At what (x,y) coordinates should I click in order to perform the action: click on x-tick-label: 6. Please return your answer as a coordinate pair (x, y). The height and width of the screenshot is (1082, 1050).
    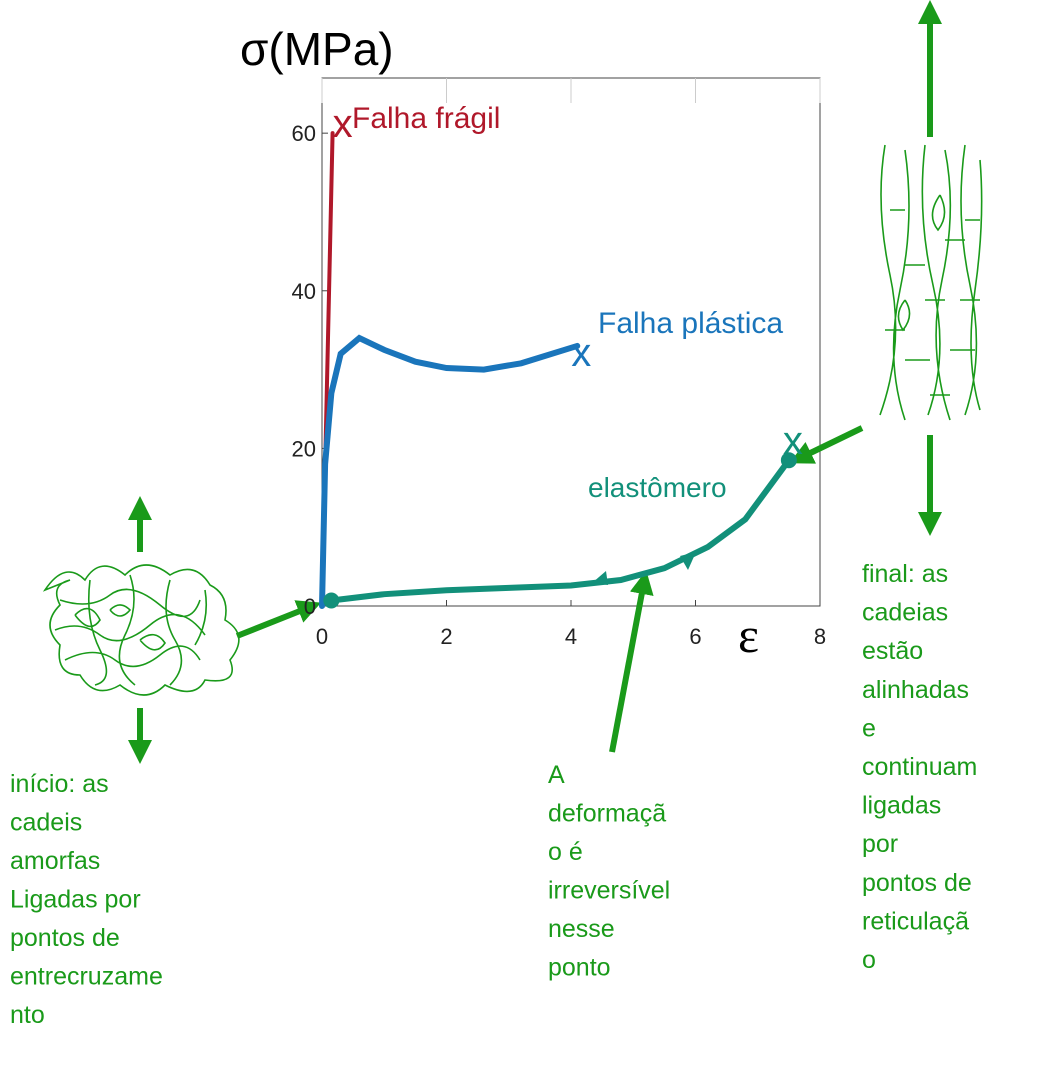
    Looking at the image, I should click on (695, 636).